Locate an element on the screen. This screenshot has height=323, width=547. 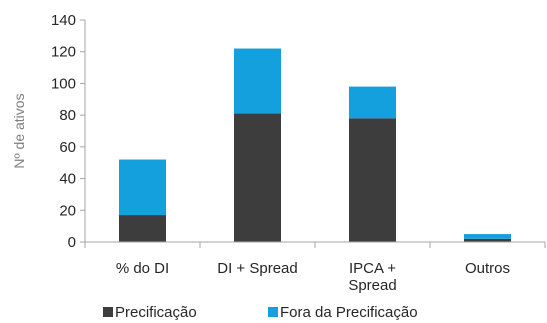
legend-swatch-fora-da-precificacao is located at coordinates (273, 312).